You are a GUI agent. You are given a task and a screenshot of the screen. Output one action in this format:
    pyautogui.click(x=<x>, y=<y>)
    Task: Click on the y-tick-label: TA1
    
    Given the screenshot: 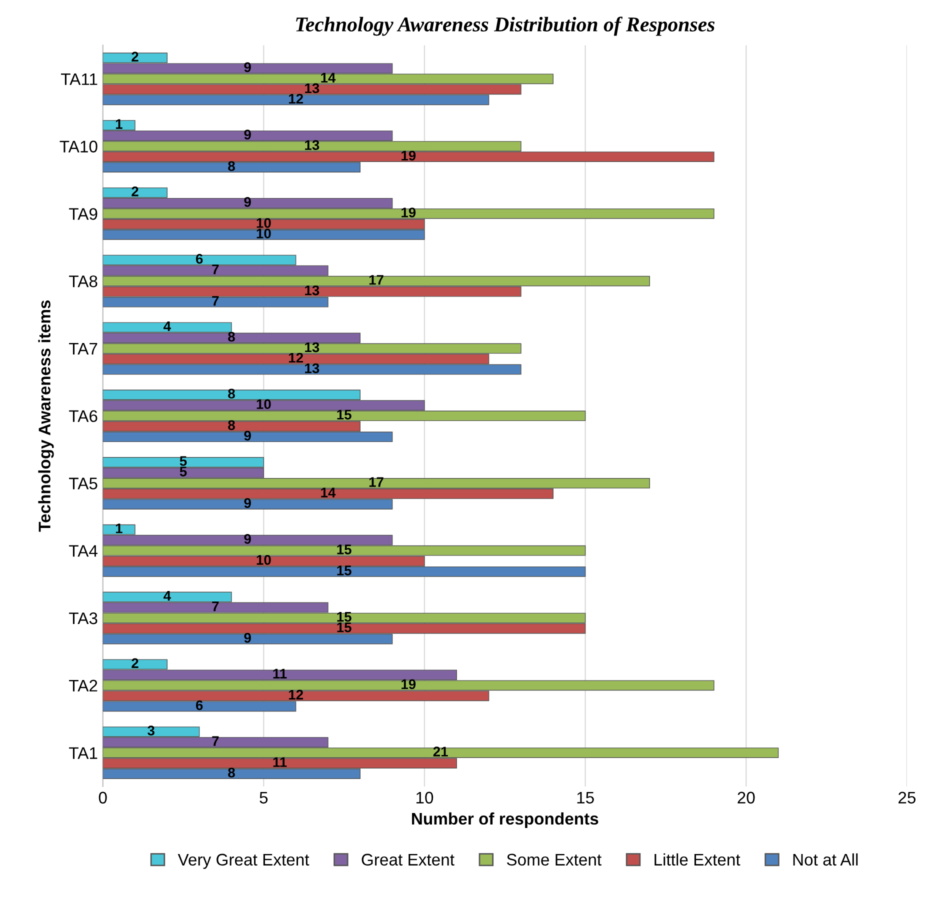 What is the action you would take?
    pyautogui.click(x=83, y=753)
    